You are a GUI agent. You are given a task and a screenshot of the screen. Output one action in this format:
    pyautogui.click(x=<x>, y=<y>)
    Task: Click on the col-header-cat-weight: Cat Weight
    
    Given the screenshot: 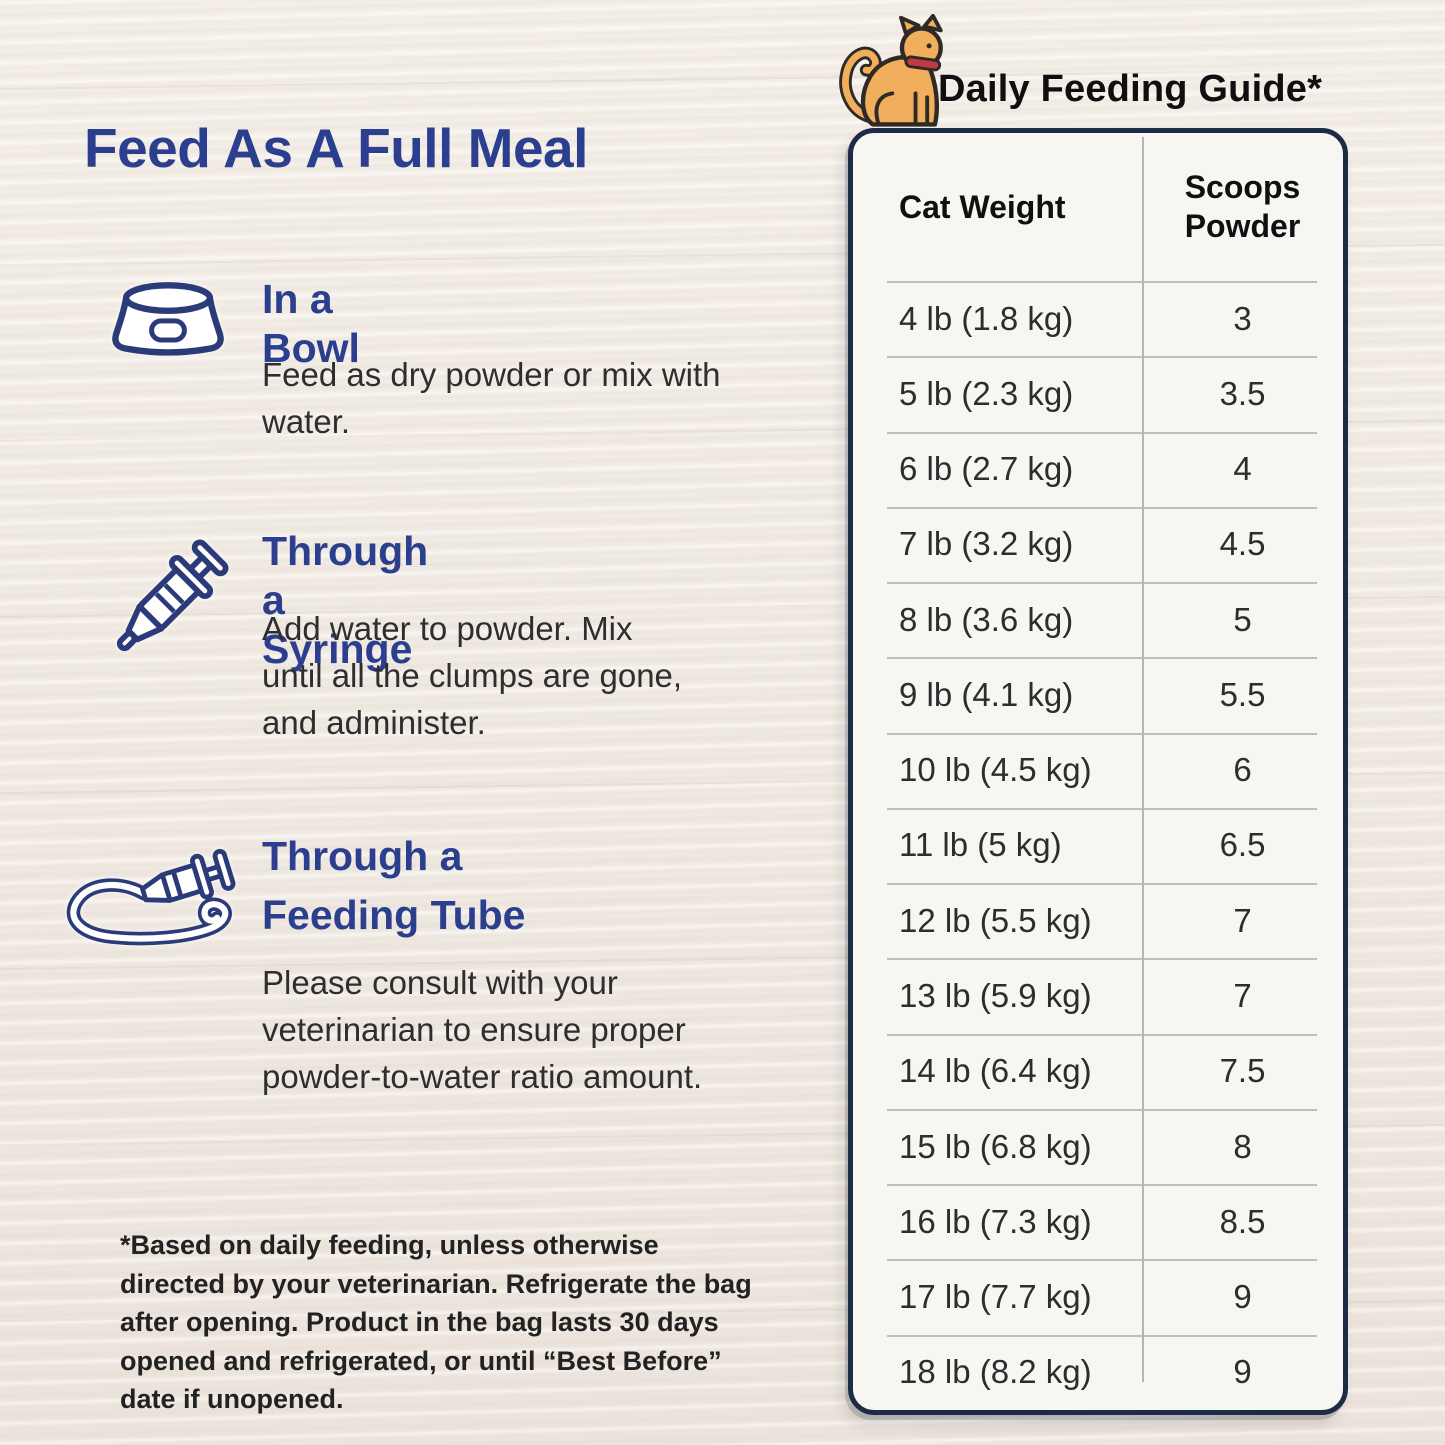 What is the action you would take?
    pyautogui.click(x=982, y=206)
    